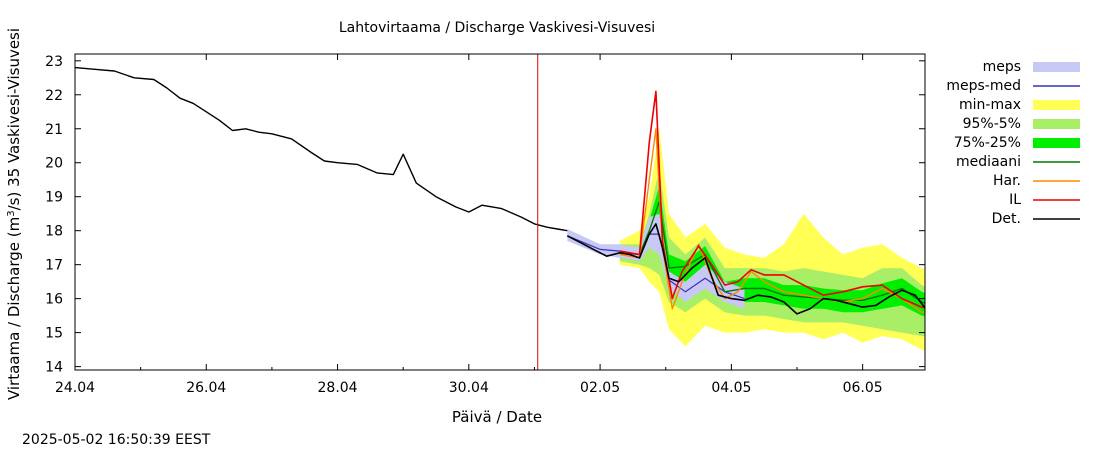 Image resolution: width=1100 pixels, height=450 pixels. I want to click on x-tick-label: 02.05, so click(600, 388).